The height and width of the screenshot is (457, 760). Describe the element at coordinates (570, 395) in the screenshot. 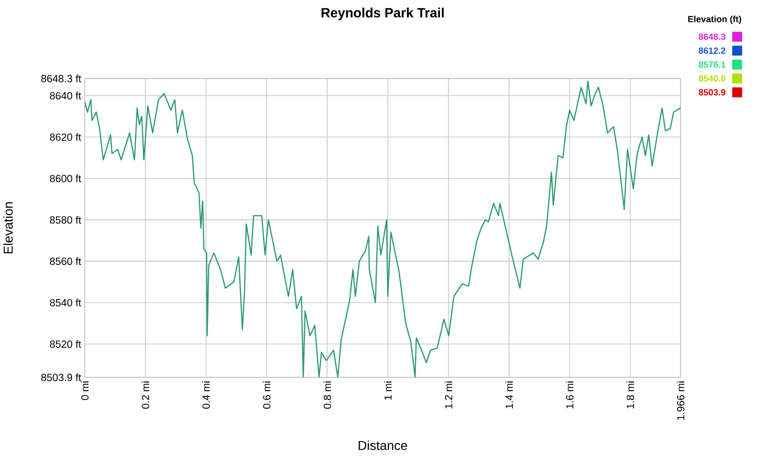

I see `x-tick-label: 1.6 mi` at that location.